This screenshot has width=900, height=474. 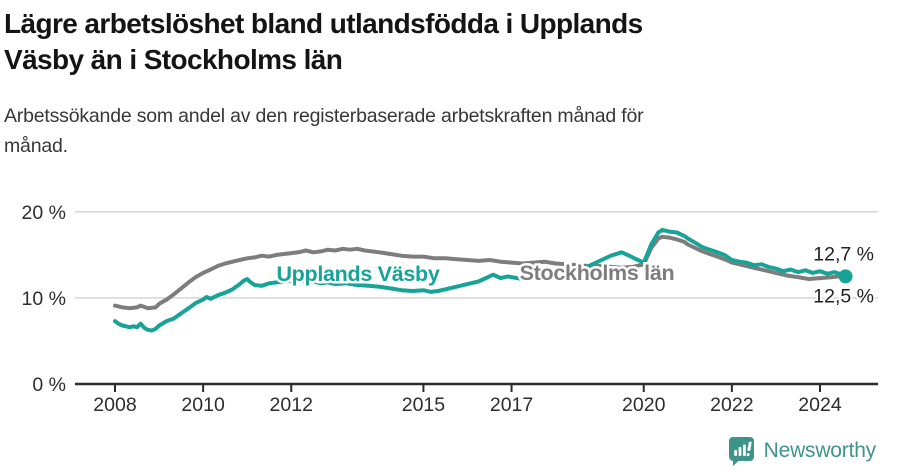 What do you see at coordinates (173, 60) in the screenshot?
I see `title-line-2: Väsby än i Stockholms län` at bounding box center [173, 60].